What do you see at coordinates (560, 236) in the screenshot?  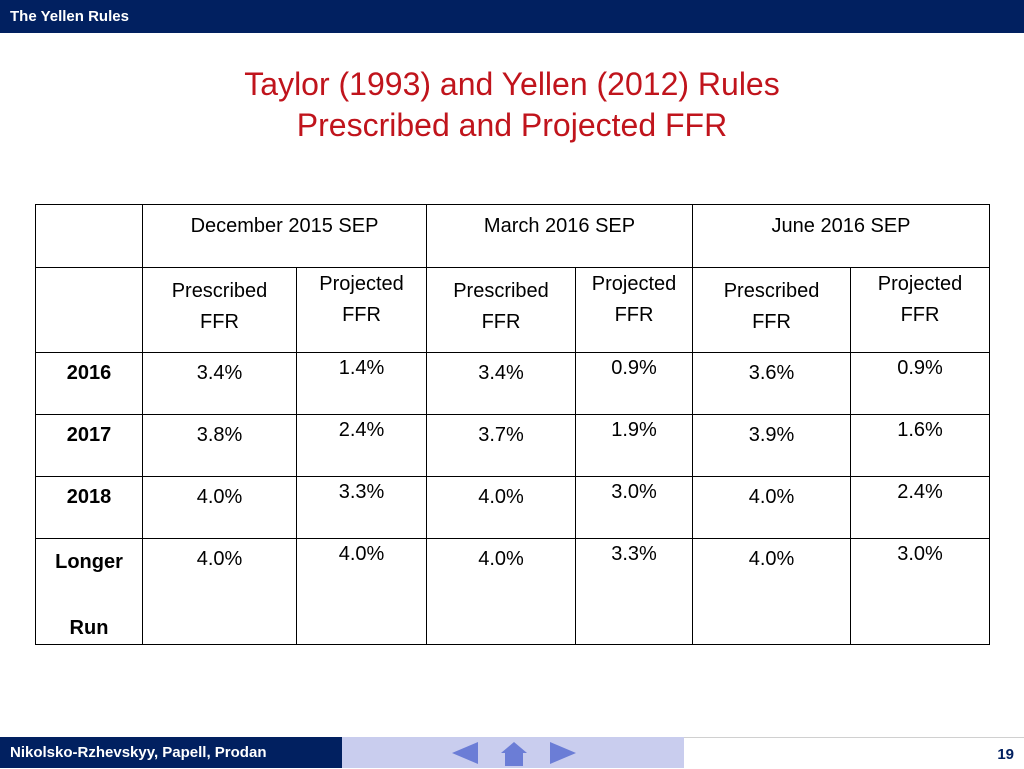 I see `group-header-mar2016: March 2016 SEP` at bounding box center [560, 236].